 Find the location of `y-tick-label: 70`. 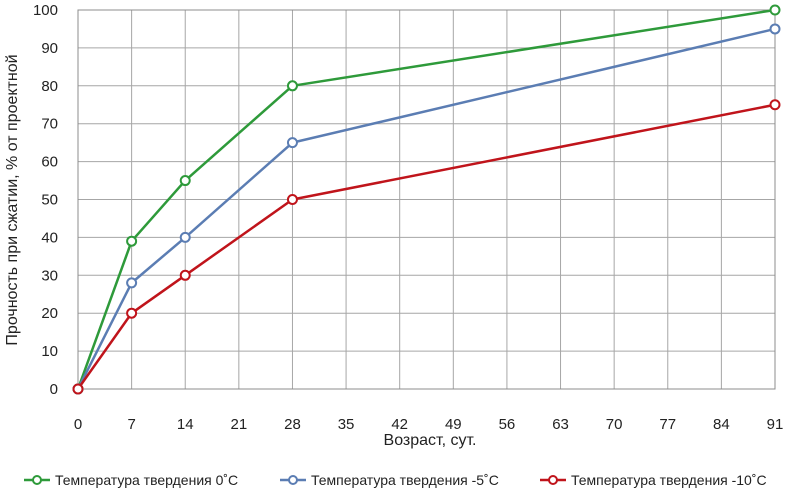

y-tick-label: 70 is located at coordinates (49, 124).